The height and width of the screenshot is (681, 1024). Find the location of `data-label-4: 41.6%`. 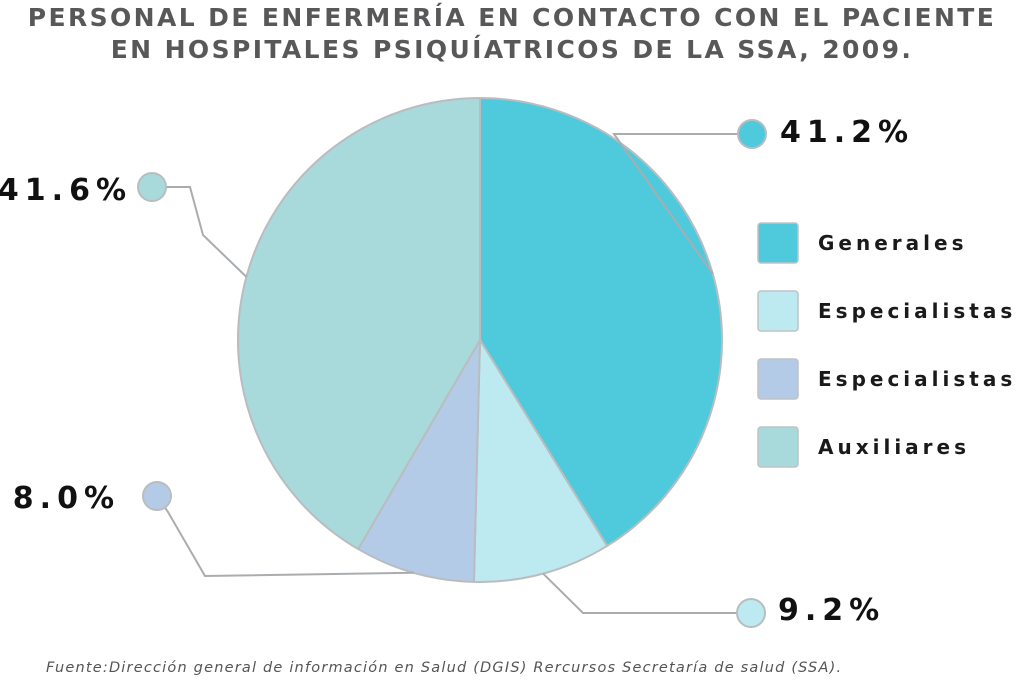

data-label-4: 41.6% is located at coordinates (66, 190).